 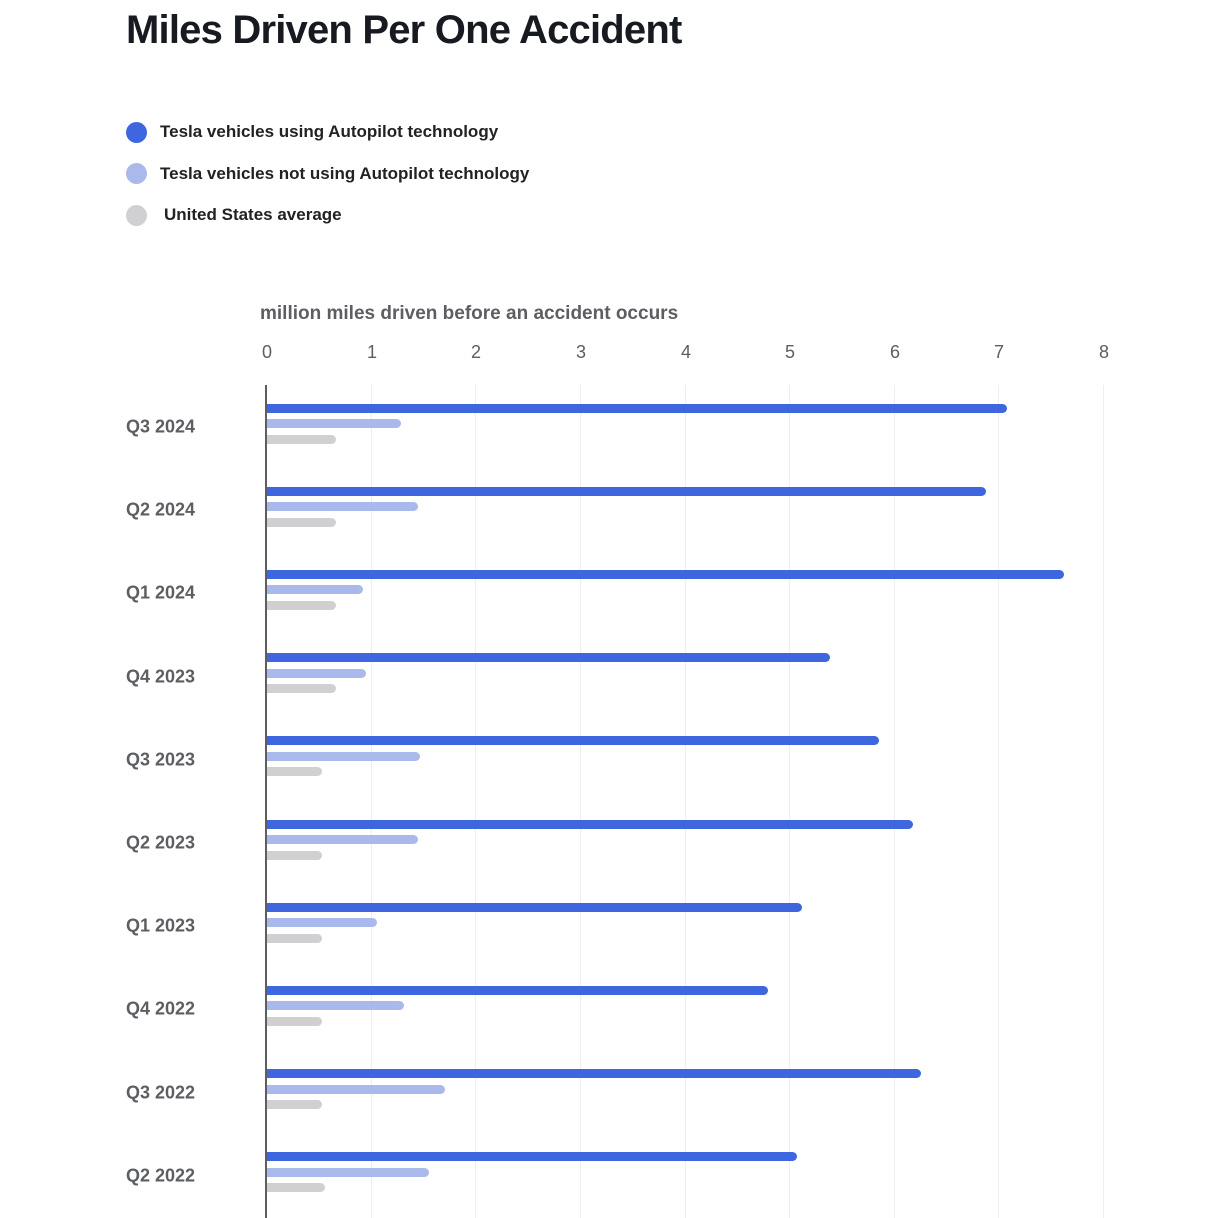 I want to click on legend-swatch-us-average, so click(x=136, y=215).